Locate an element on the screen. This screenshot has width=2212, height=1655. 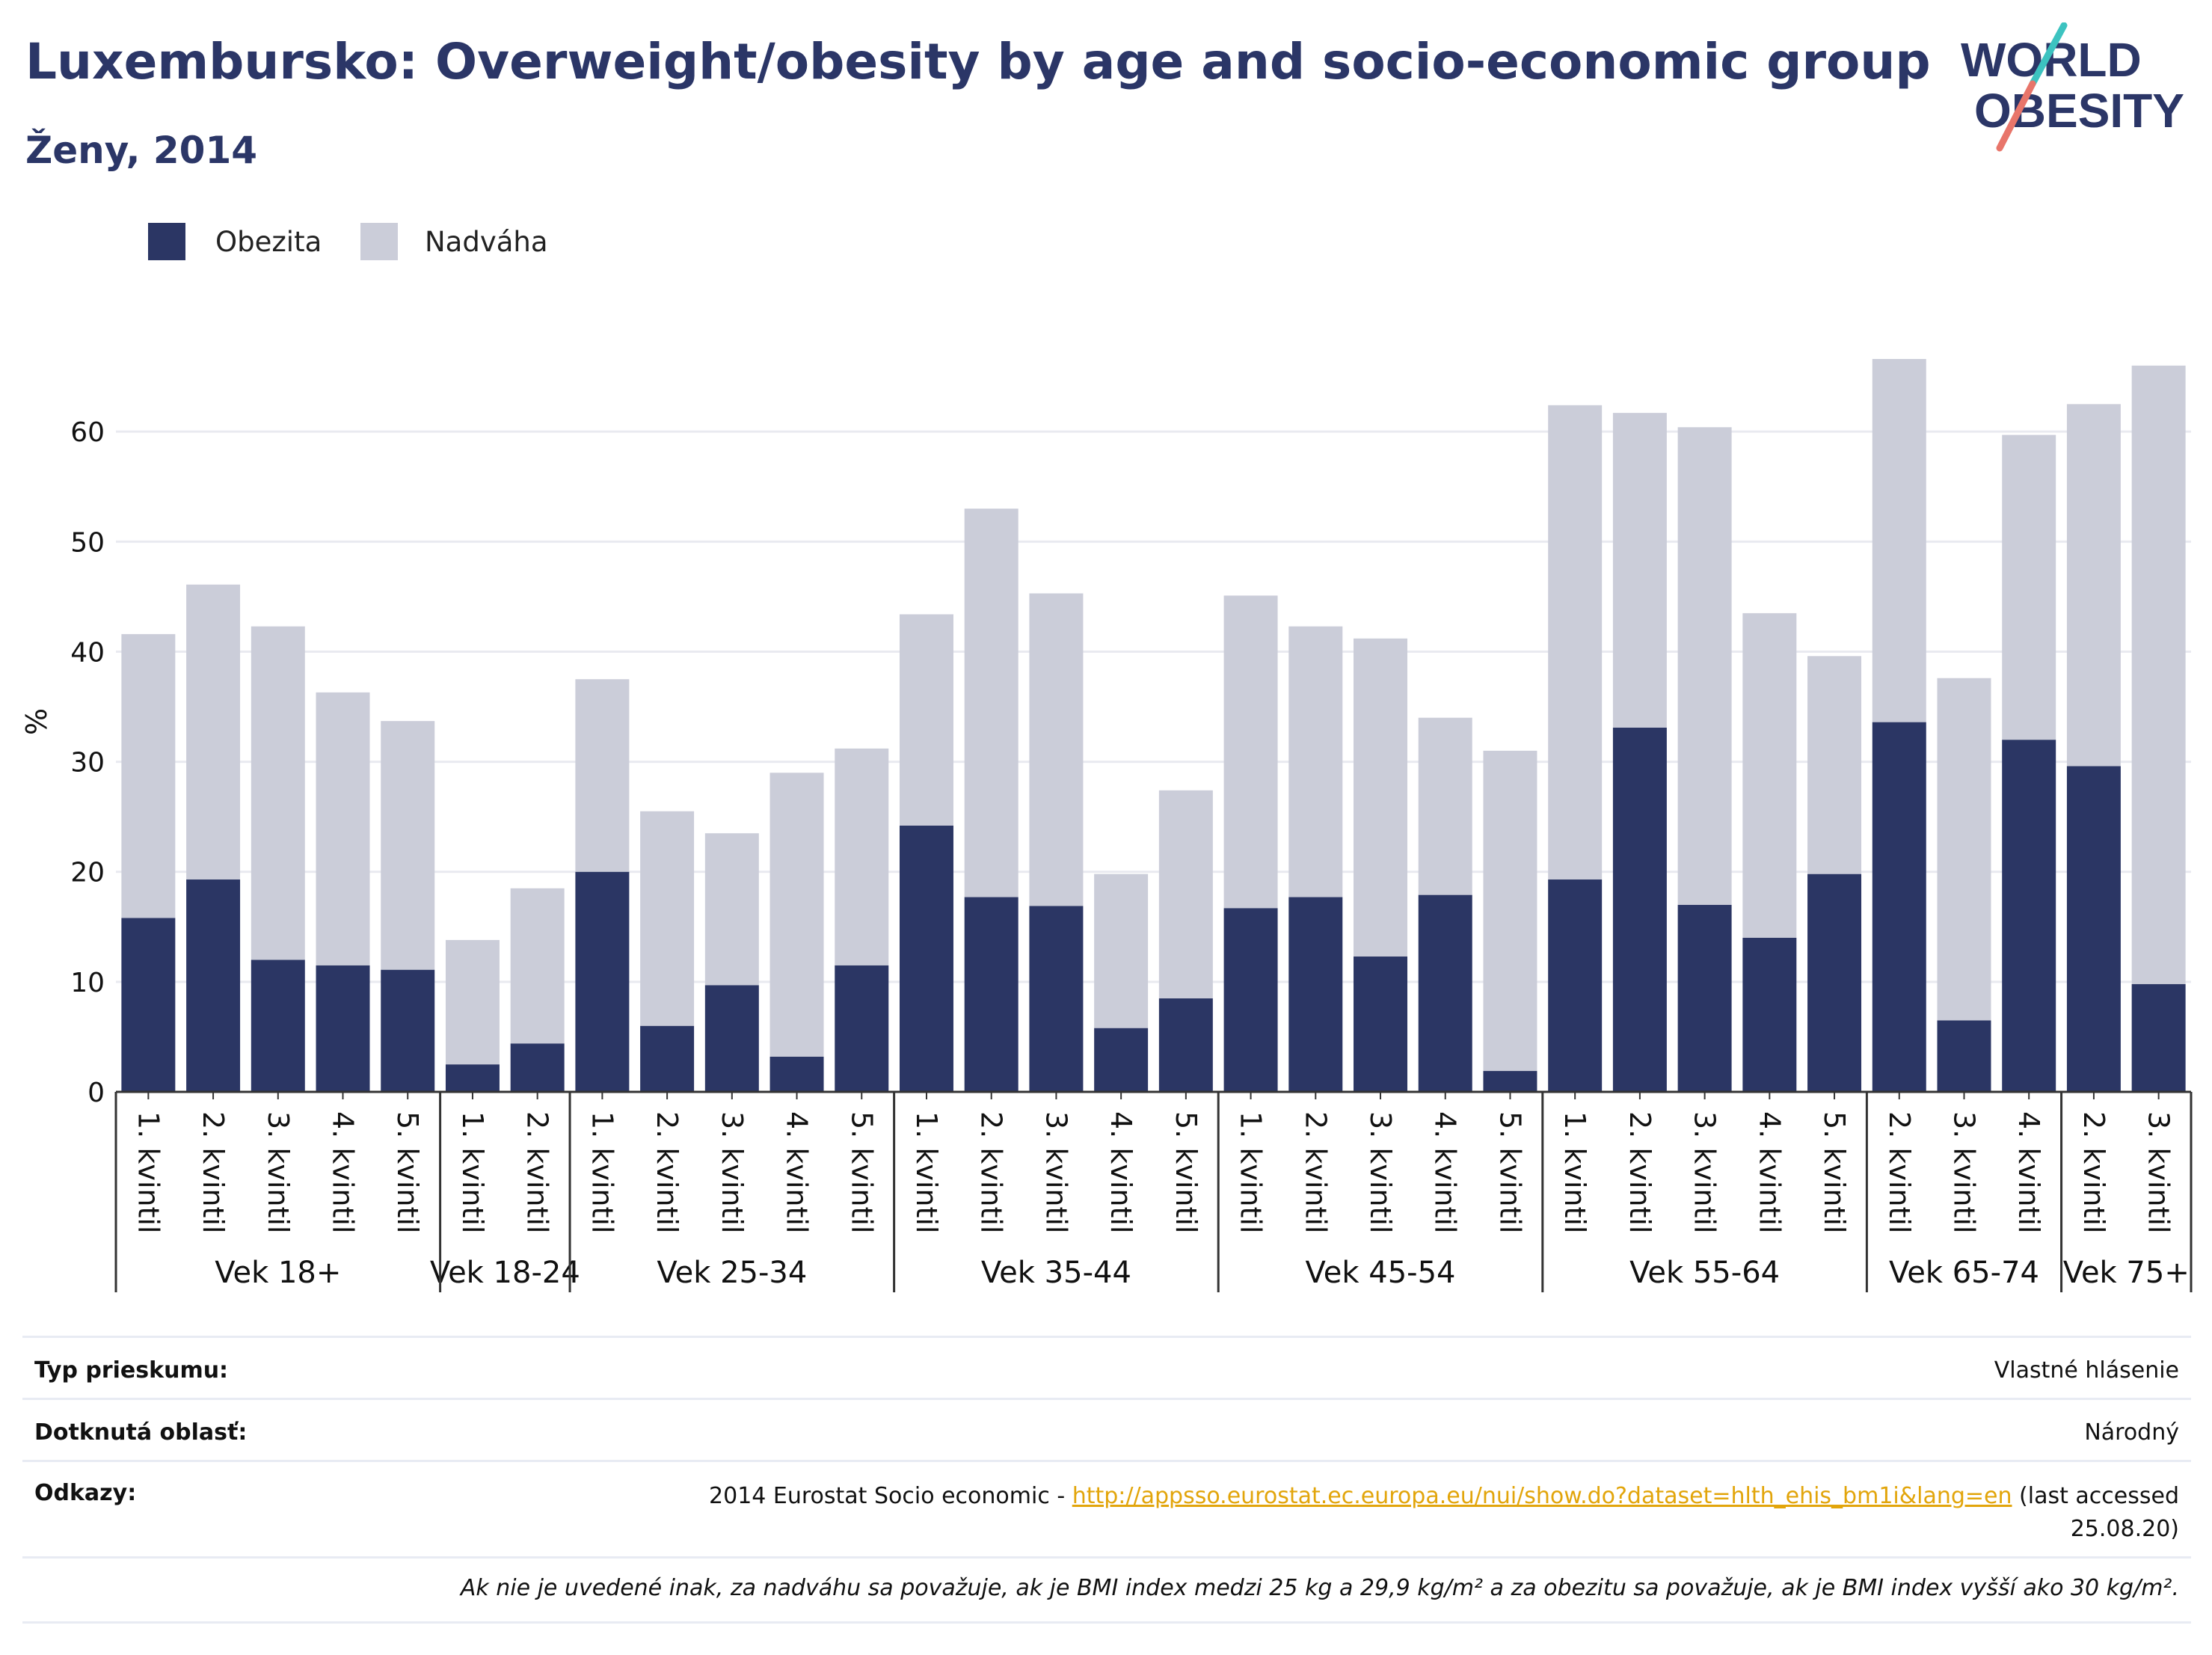
survey-type-label: Typ prieskumu: is located at coordinates (131, 1370).